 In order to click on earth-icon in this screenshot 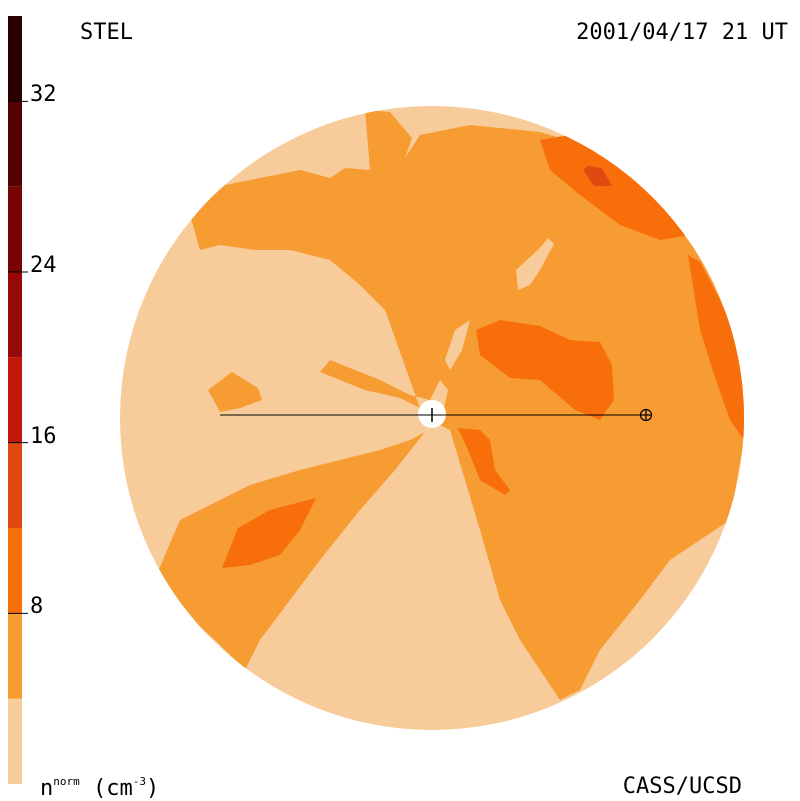, I will do `click(646, 415)`.